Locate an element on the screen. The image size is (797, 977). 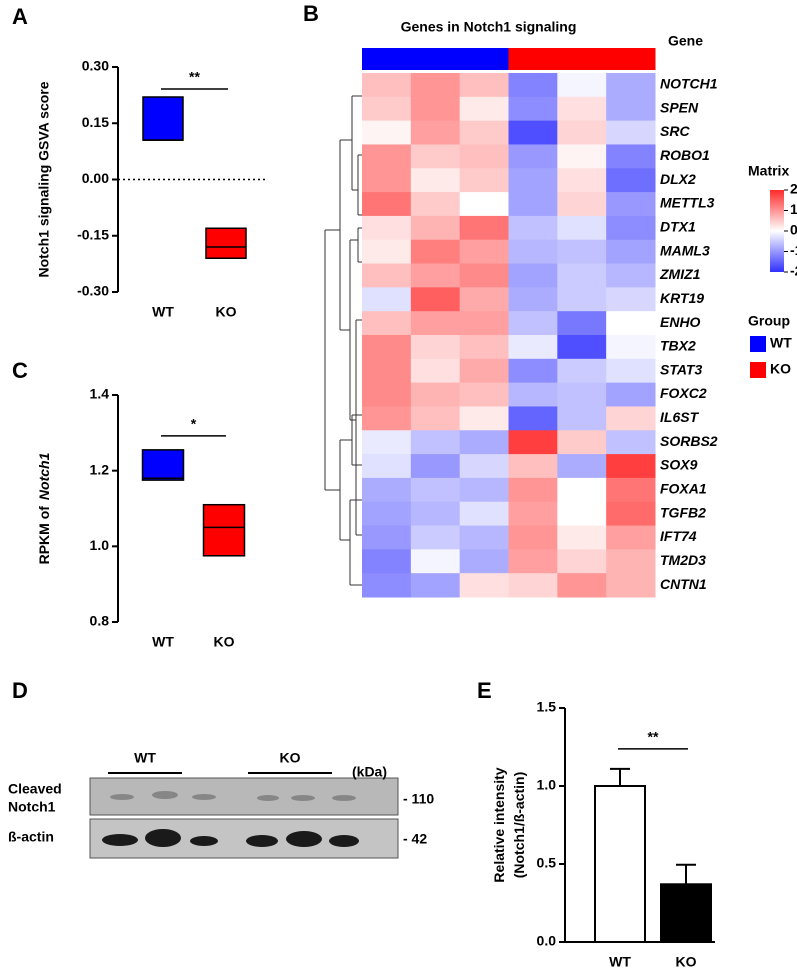
y-tick-label: 1.0 is located at coordinates (100, 545).